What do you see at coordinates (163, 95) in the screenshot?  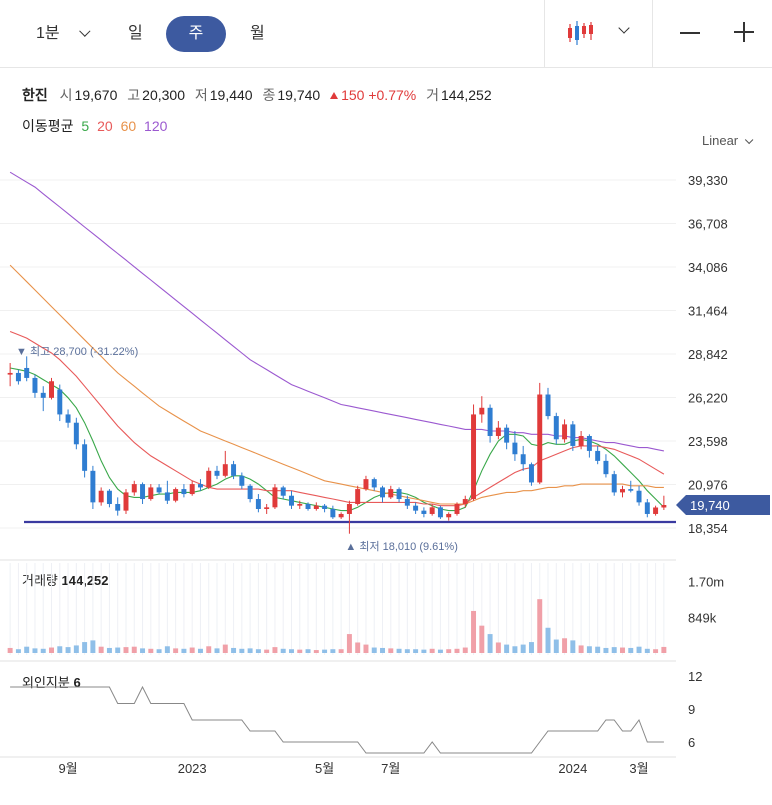 I see `high-value: 20,300` at bounding box center [163, 95].